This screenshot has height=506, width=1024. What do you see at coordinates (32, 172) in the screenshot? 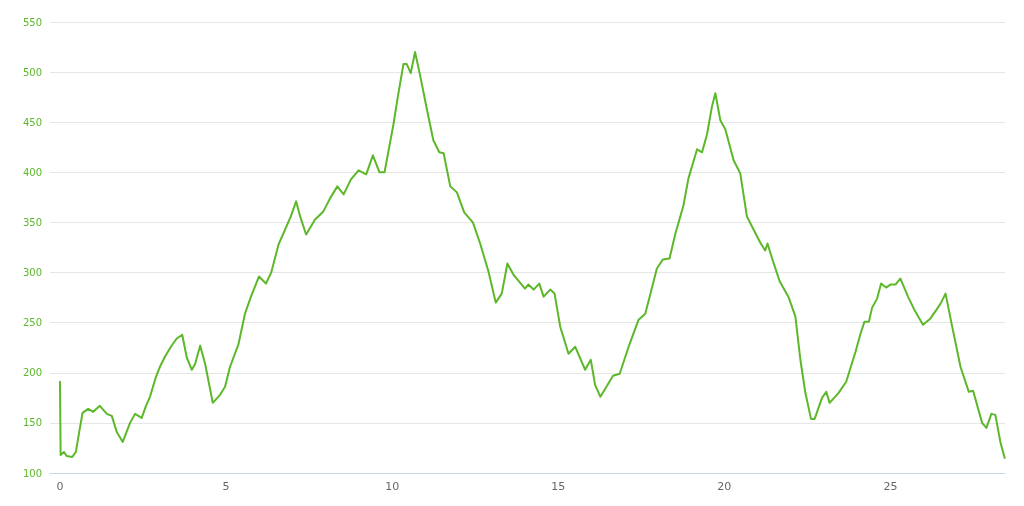
I see `y-tick-label: 400` at bounding box center [32, 172].